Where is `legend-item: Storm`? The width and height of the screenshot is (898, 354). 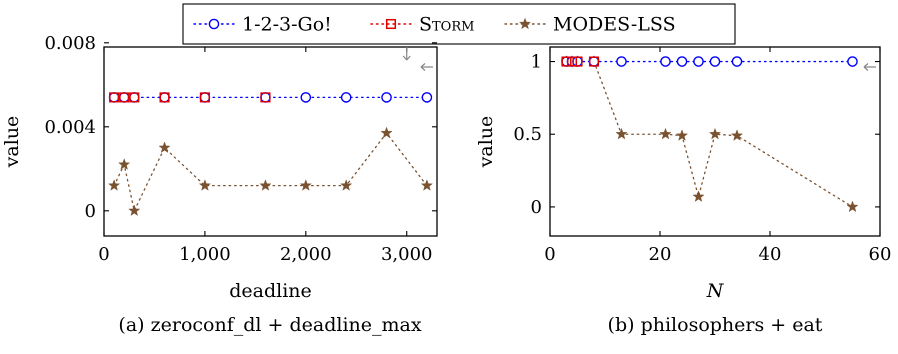
legend-item: Storm is located at coordinates (422, 25).